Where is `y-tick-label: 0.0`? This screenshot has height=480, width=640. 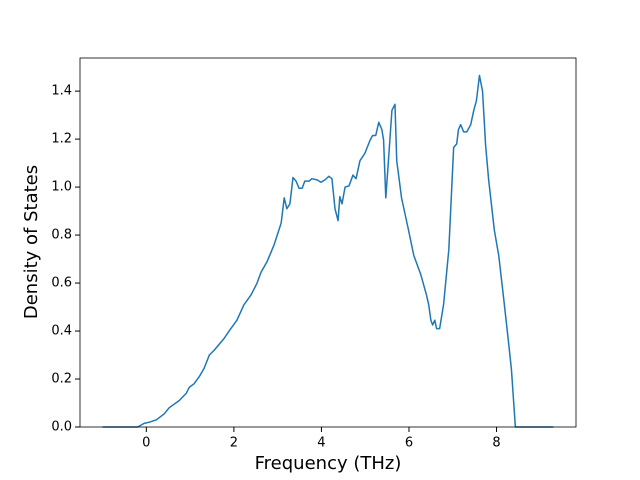 y-tick-label: 0.0 is located at coordinates (61, 427).